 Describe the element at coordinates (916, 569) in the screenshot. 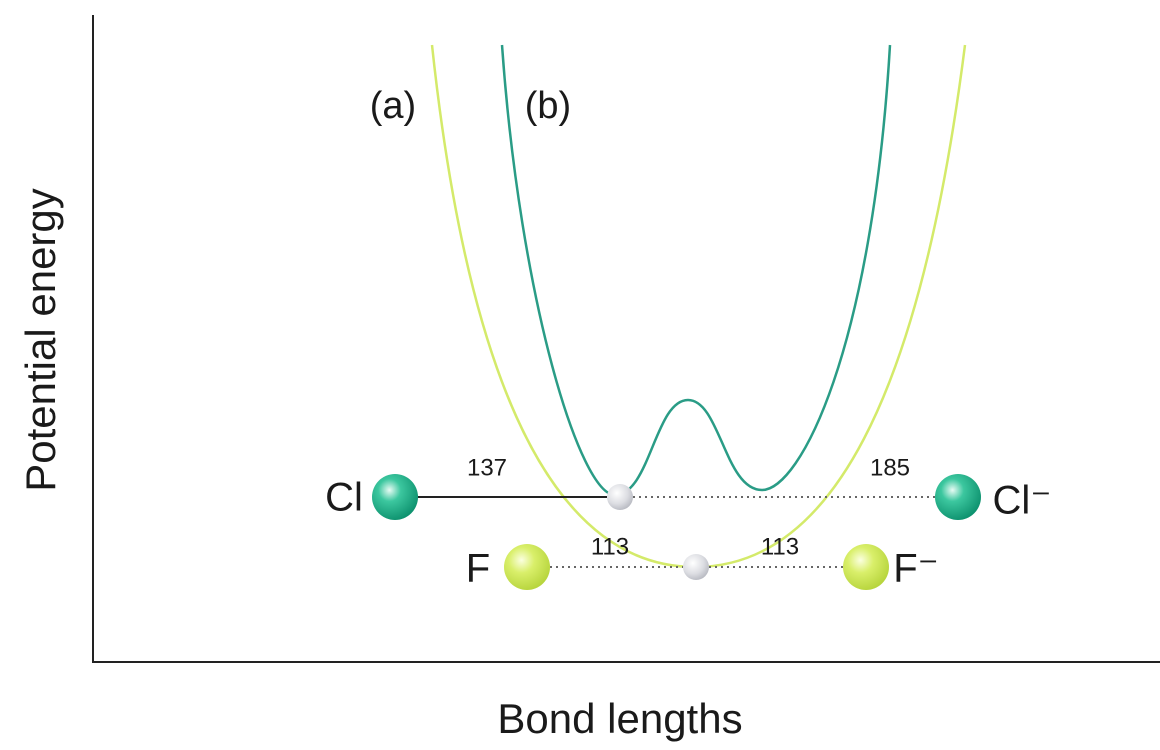

I see `atom-label: F⁻` at that location.